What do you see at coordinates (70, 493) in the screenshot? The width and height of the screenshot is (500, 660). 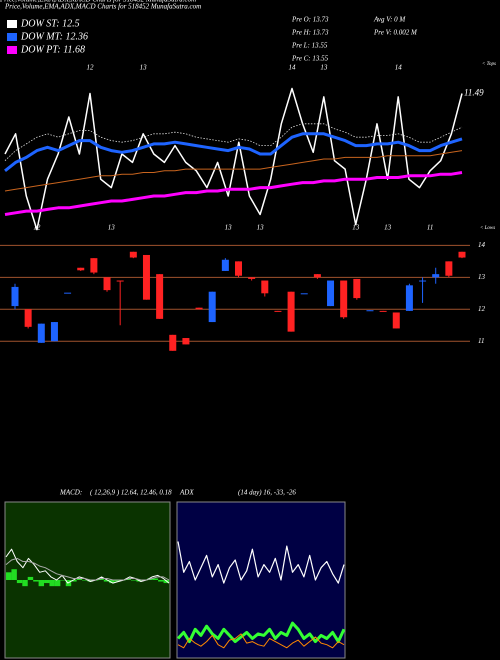 I see `panel-title: MACD:` at bounding box center [70, 493].